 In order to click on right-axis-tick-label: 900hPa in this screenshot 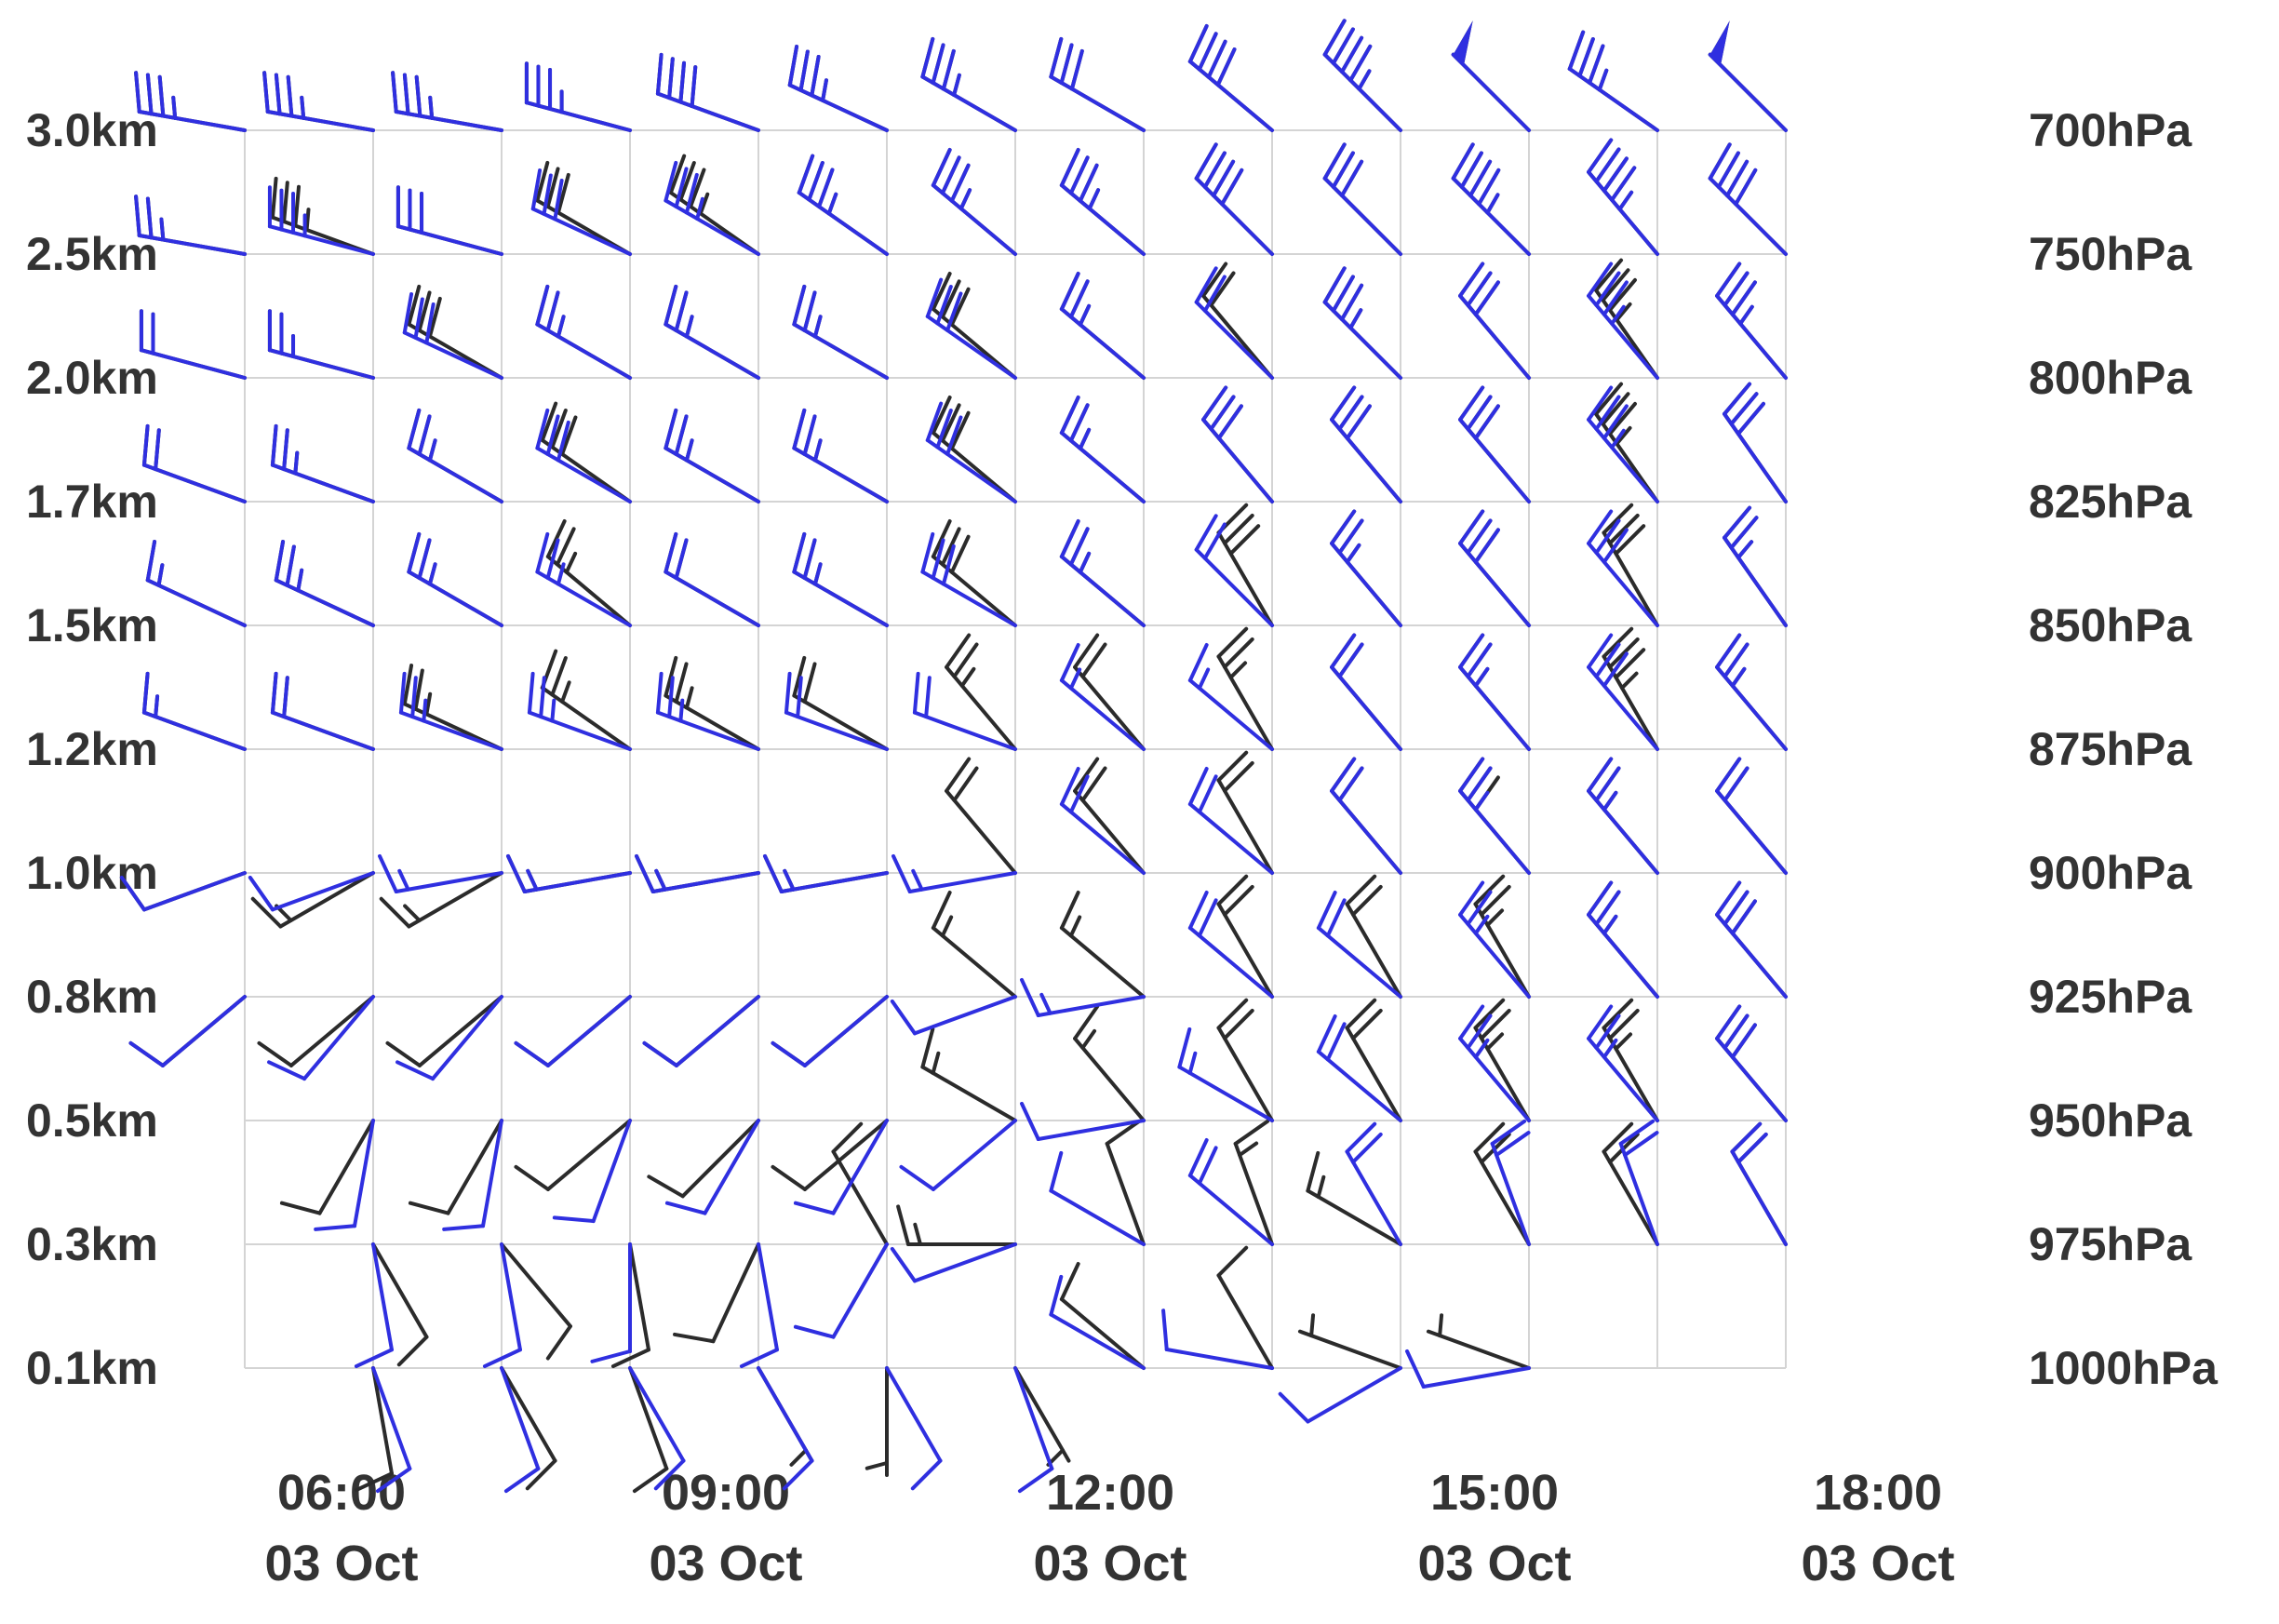, I will do `click(2110, 873)`.